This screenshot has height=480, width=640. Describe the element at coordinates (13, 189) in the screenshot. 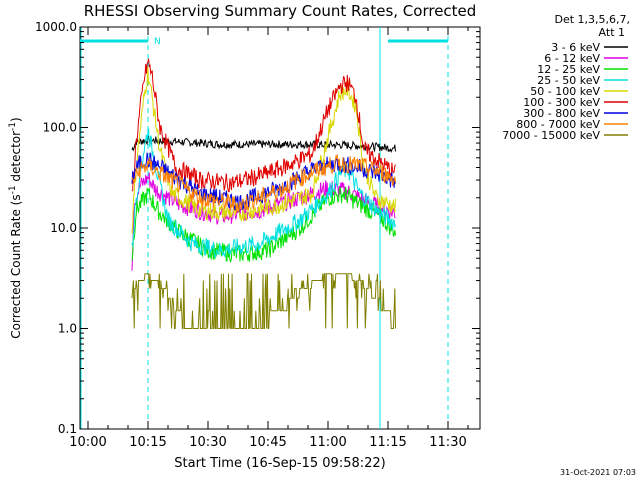

I see `y-axis-label-sup1: -1` at that location.